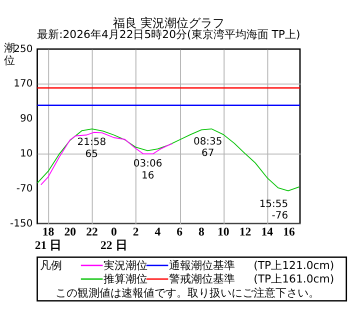 The image size is (350, 320). Describe the element at coordinates (70, 231) in the screenshot. I see `x-tick-label: 20` at that location.